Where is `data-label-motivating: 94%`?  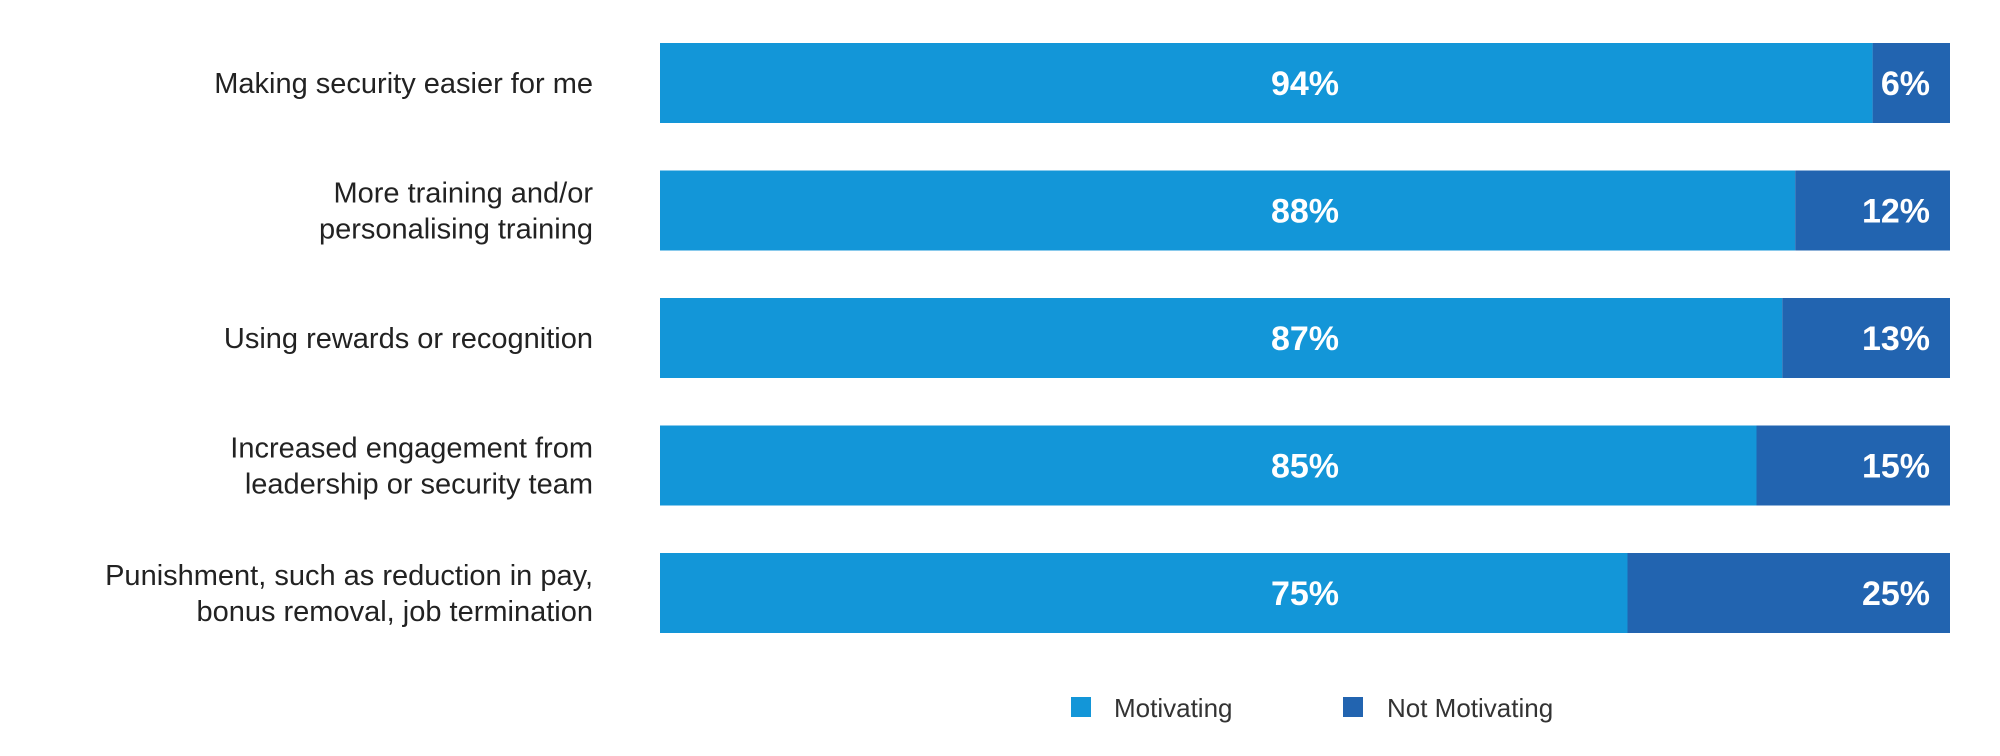 data-label-motivating: 94% is located at coordinates (1305, 84).